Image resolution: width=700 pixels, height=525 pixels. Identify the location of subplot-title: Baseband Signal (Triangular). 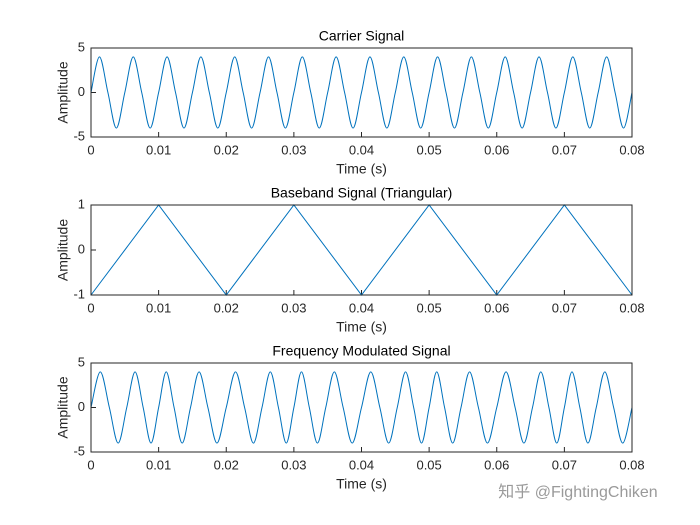
(362, 193).